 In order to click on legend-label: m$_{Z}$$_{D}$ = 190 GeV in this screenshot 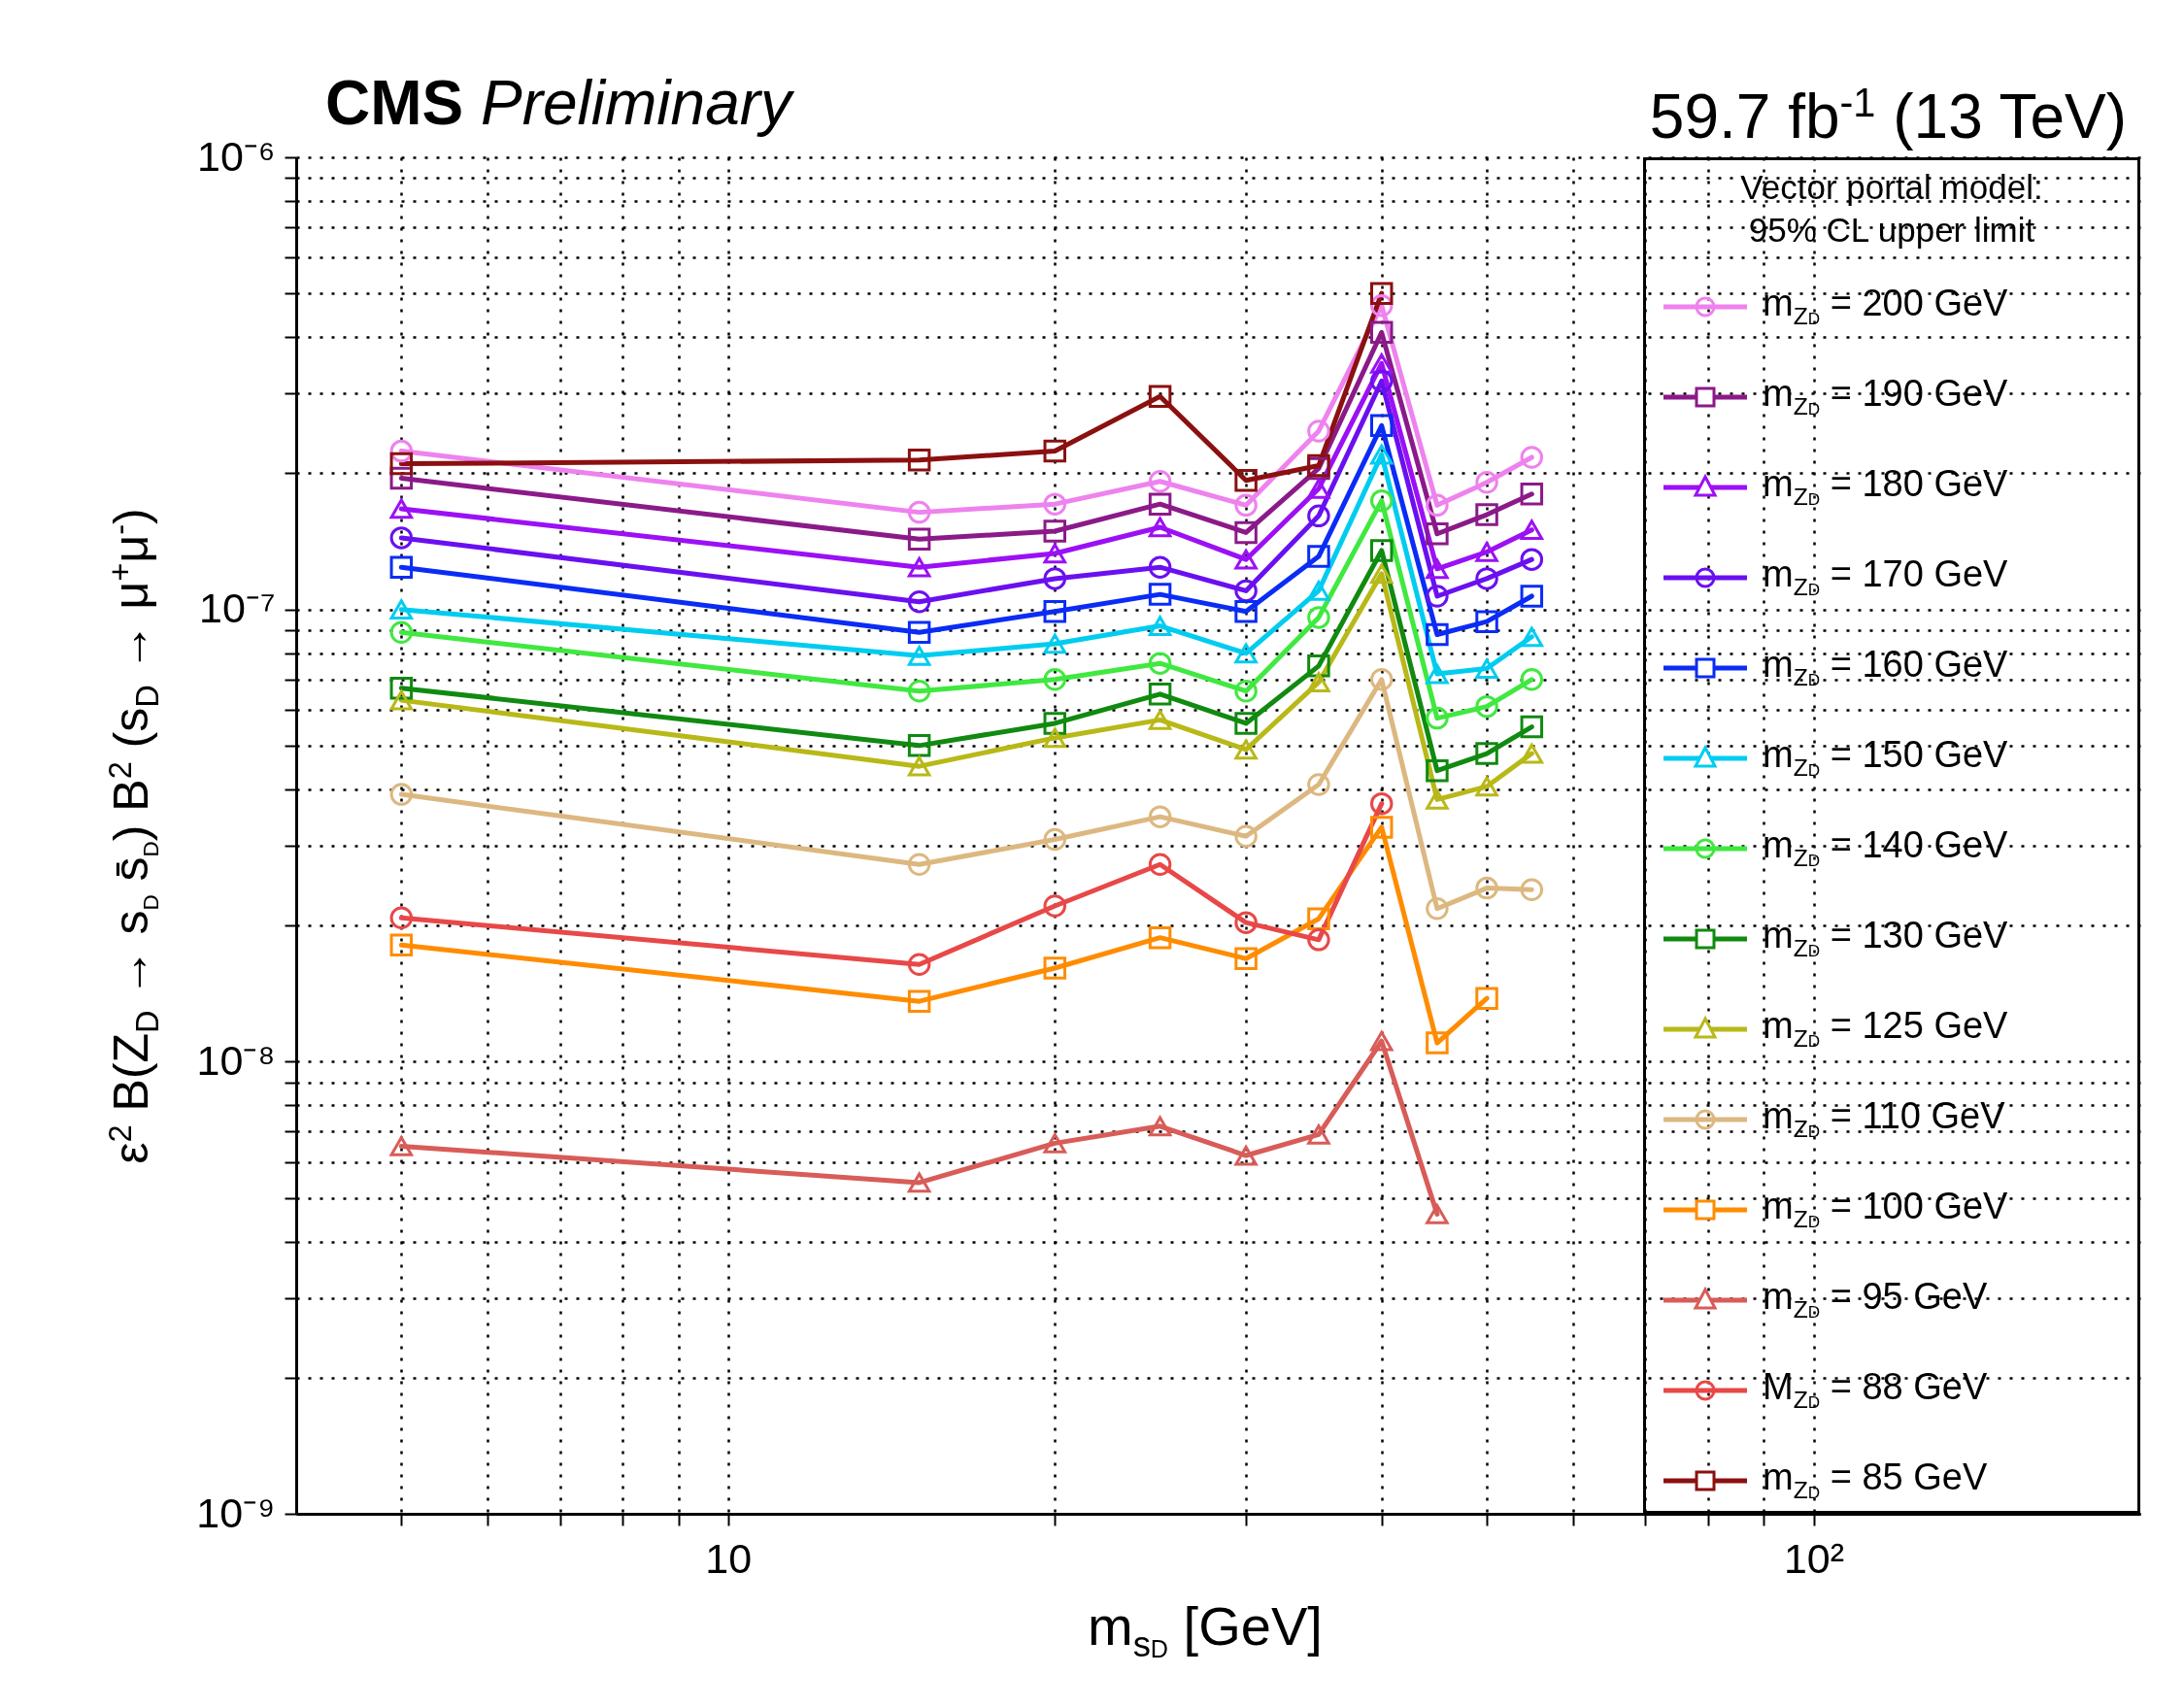, I will do `click(1885, 396)`.